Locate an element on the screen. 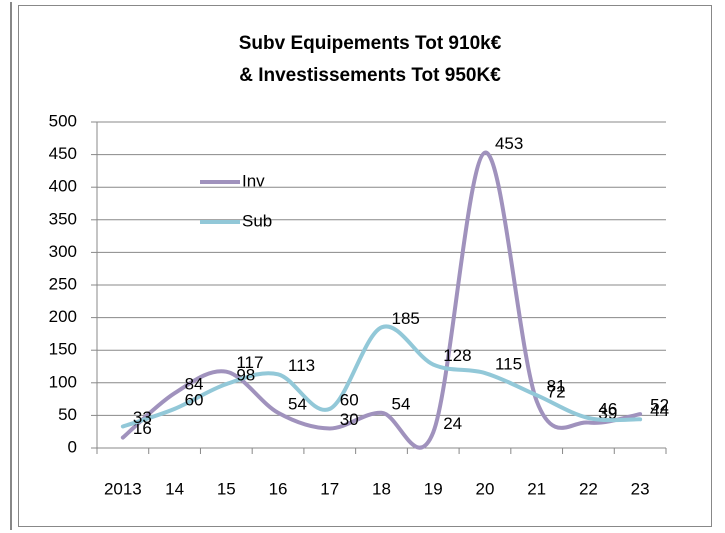 This screenshot has height=533, width=725. x-tick-label: 19 is located at coordinates (433, 488).